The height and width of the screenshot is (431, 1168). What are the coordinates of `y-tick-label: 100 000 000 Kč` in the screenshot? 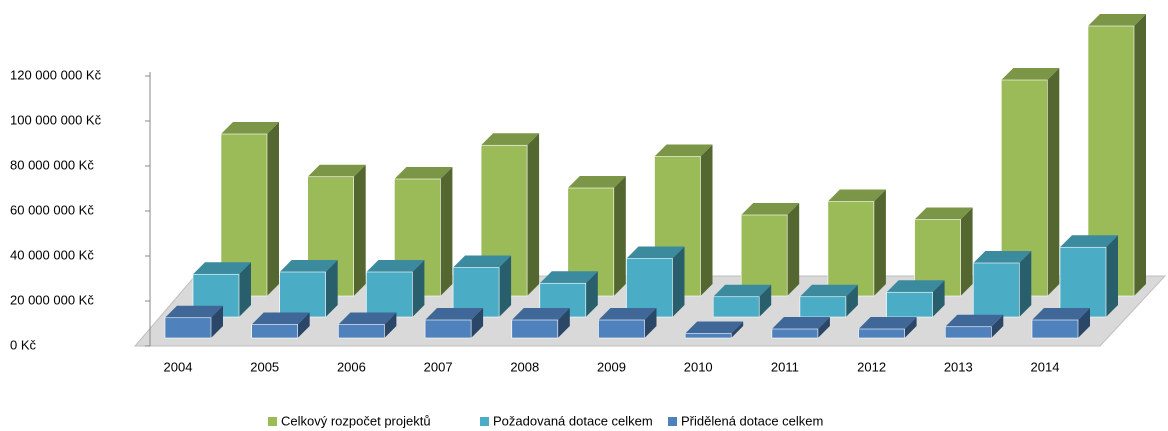 It's located at (56, 119).